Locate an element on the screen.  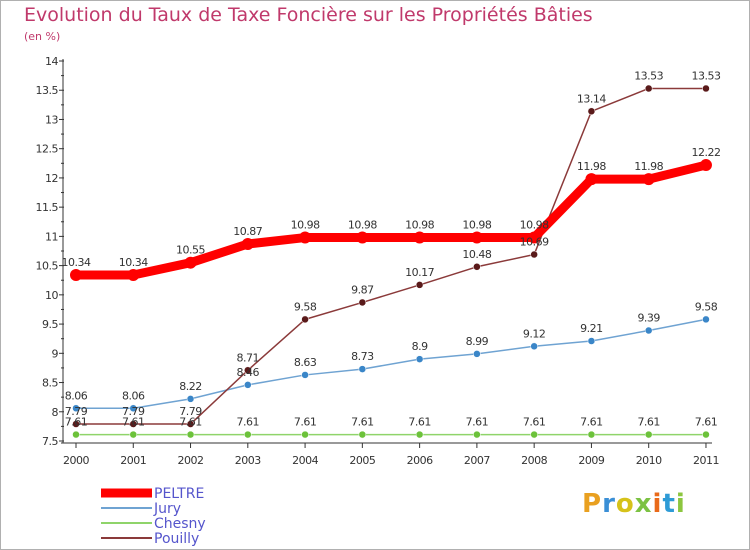
y-tick-label: 7.5 is located at coordinates (50, 441).